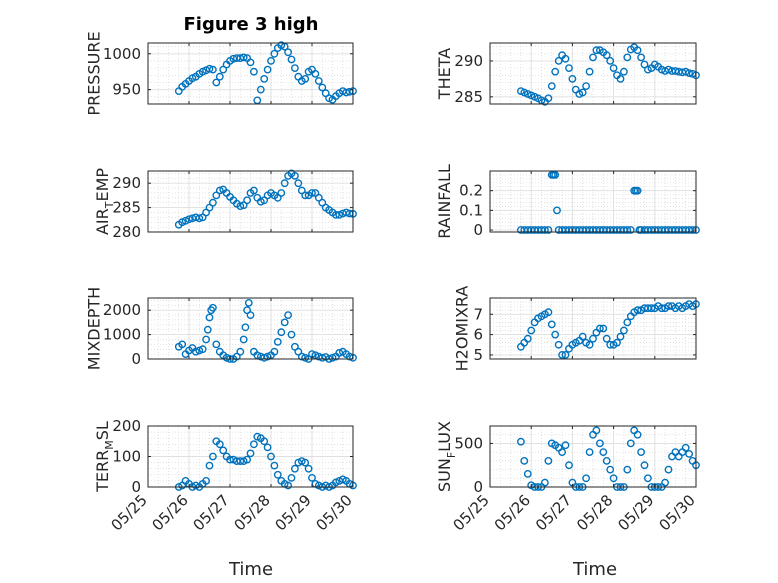 Image resolution: width=778 pixels, height=583 pixels. Describe the element at coordinates (251, 24) in the screenshot. I see `figure-title: Figure 3 high` at that location.